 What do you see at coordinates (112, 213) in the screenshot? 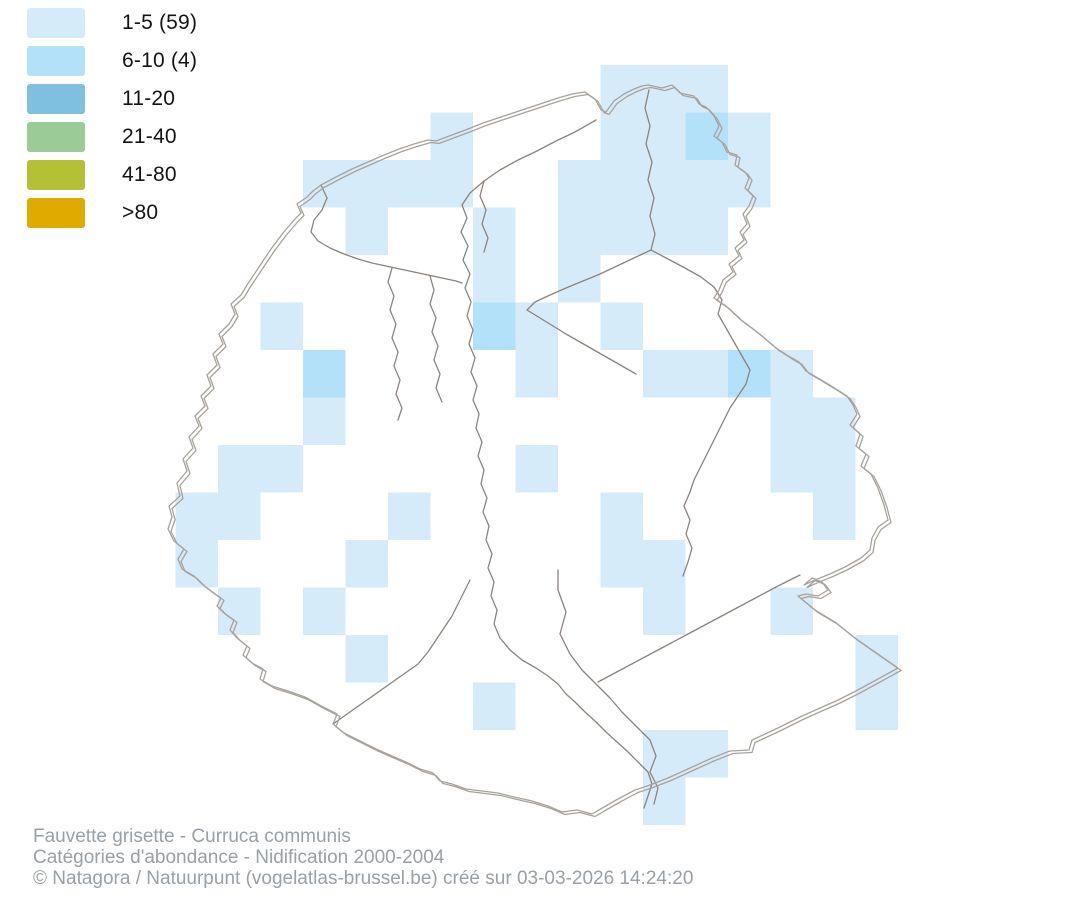
I see `legend-item-80plus: >80` at bounding box center [112, 213].